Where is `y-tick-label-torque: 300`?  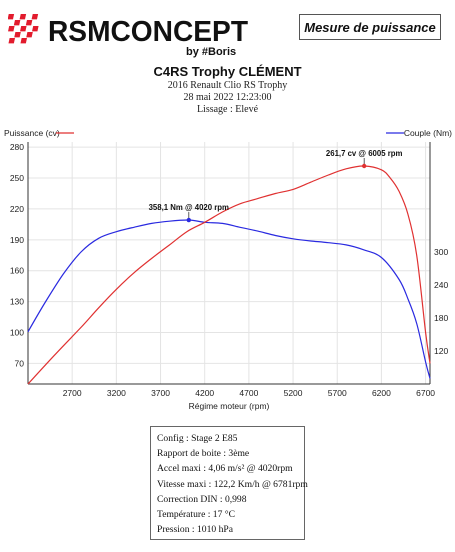 y-tick-label-torque: 300 is located at coordinates (441, 252).